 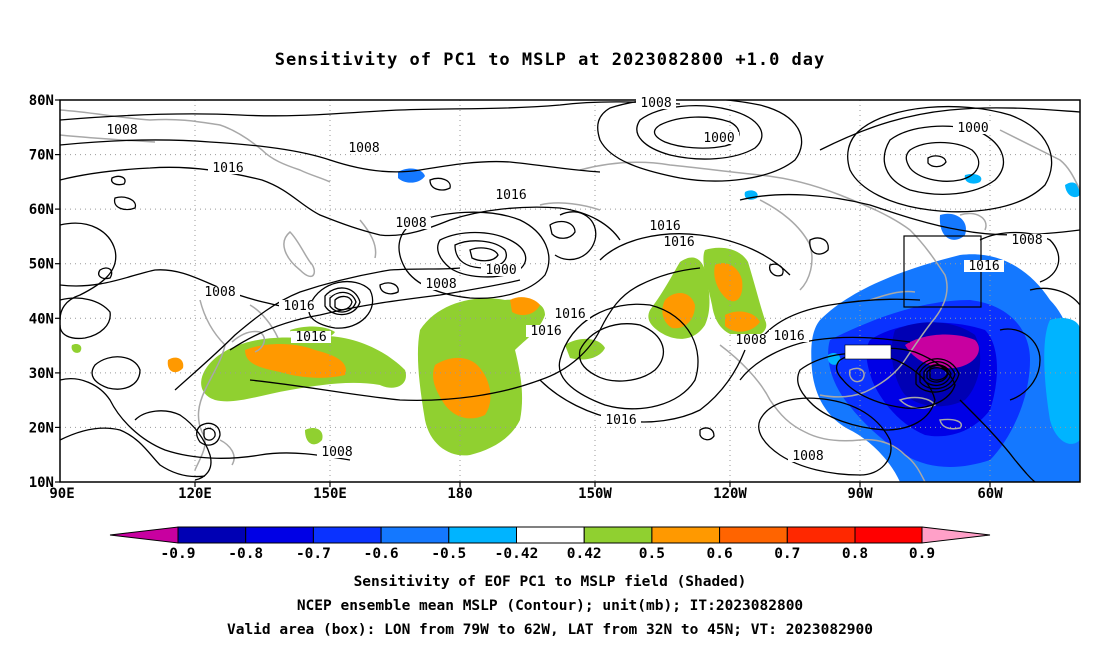 I want to click on colorbar-label: -0.5, so click(x=448, y=554).